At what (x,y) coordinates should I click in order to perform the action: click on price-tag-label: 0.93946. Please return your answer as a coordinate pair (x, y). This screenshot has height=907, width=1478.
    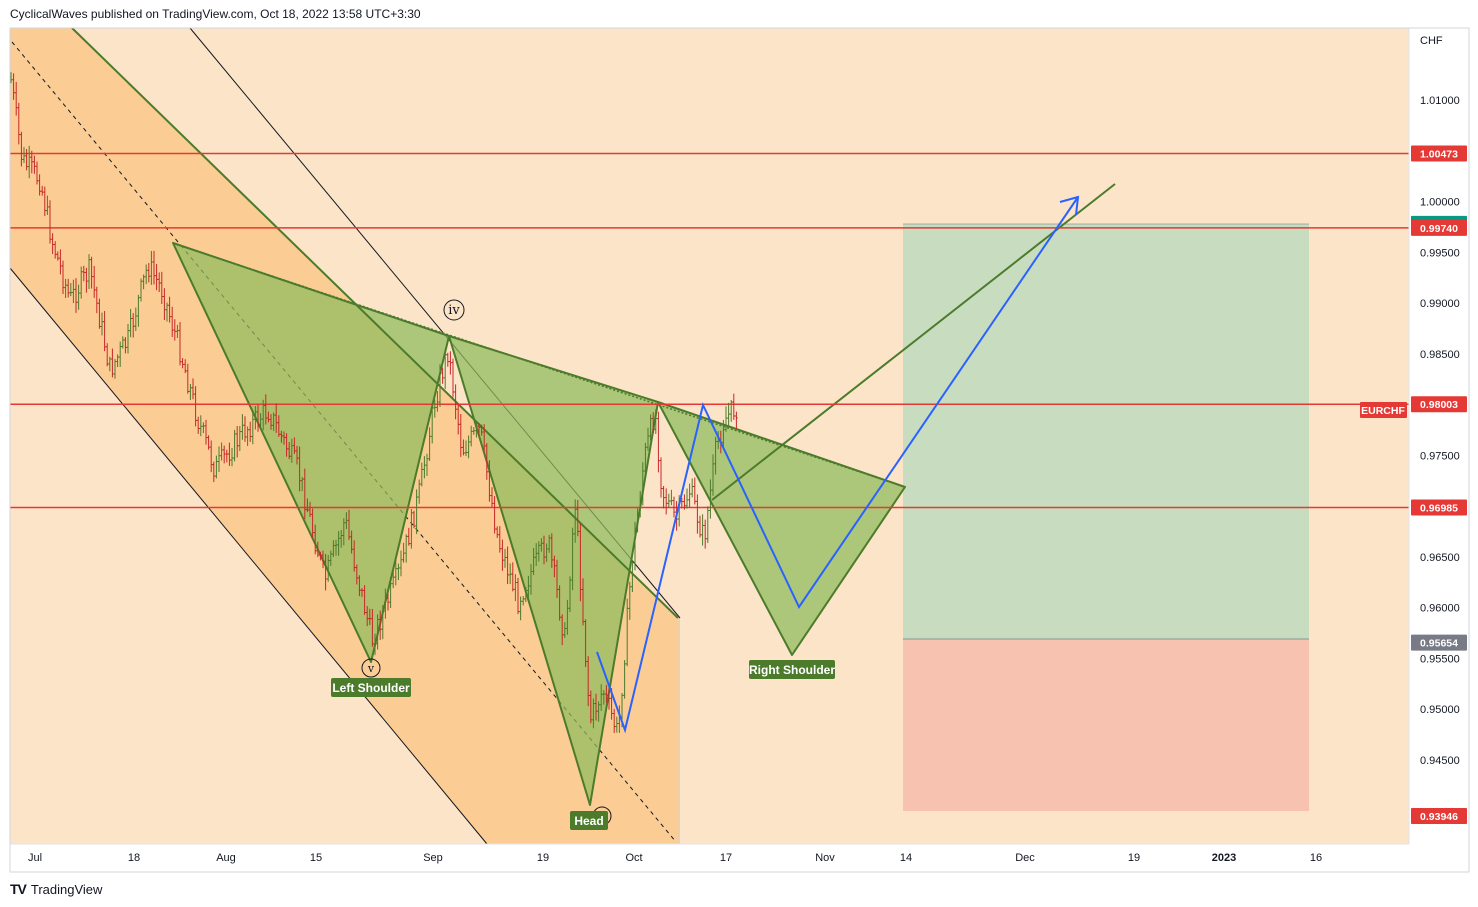
    Looking at the image, I should click on (1439, 817).